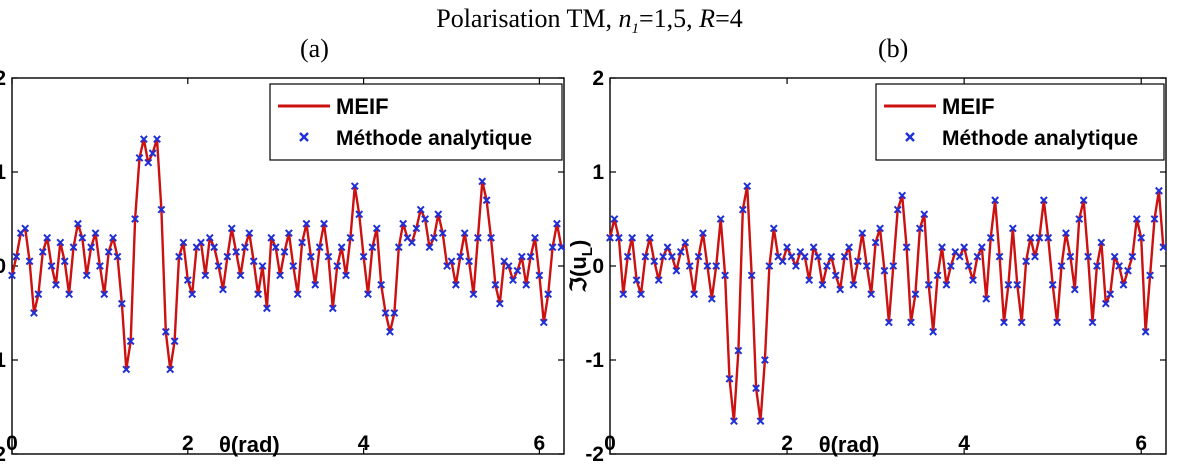  I want to click on y-axis-label-b: ℑ(uL), so click(581, 267).